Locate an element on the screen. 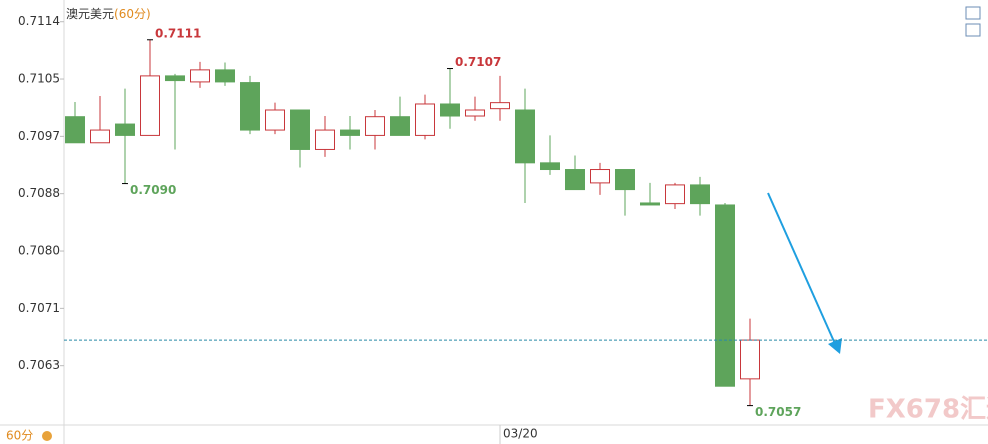 The image size is (988, 444). x-tick-label: 03/20 is located at coordinates (520, 434).